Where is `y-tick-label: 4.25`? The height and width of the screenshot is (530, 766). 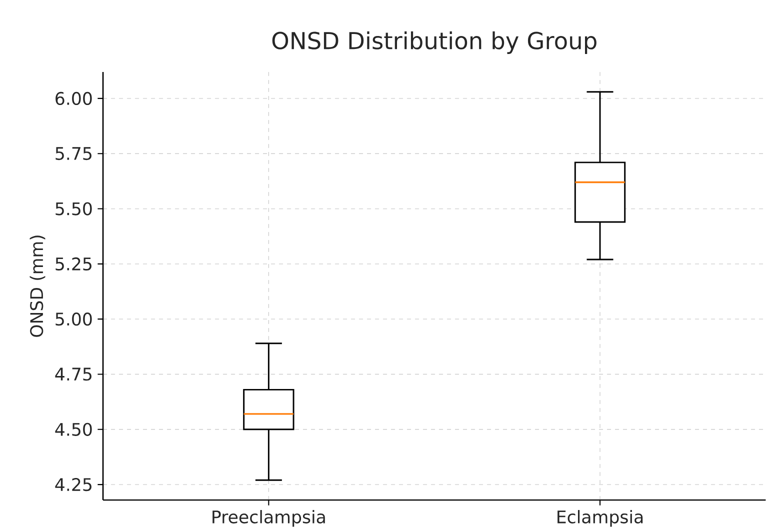
y-tick-label: 4.25 is located at coordinates (73, 485).